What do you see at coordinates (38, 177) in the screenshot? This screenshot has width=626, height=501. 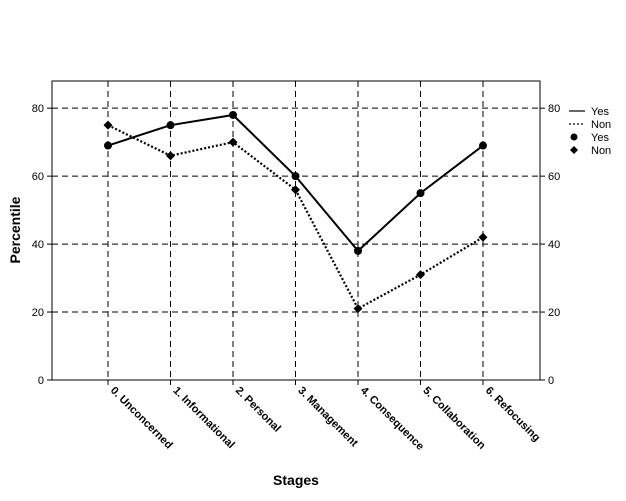 I see `y-tick-label-left: 60` at bounding box center [38, 177].